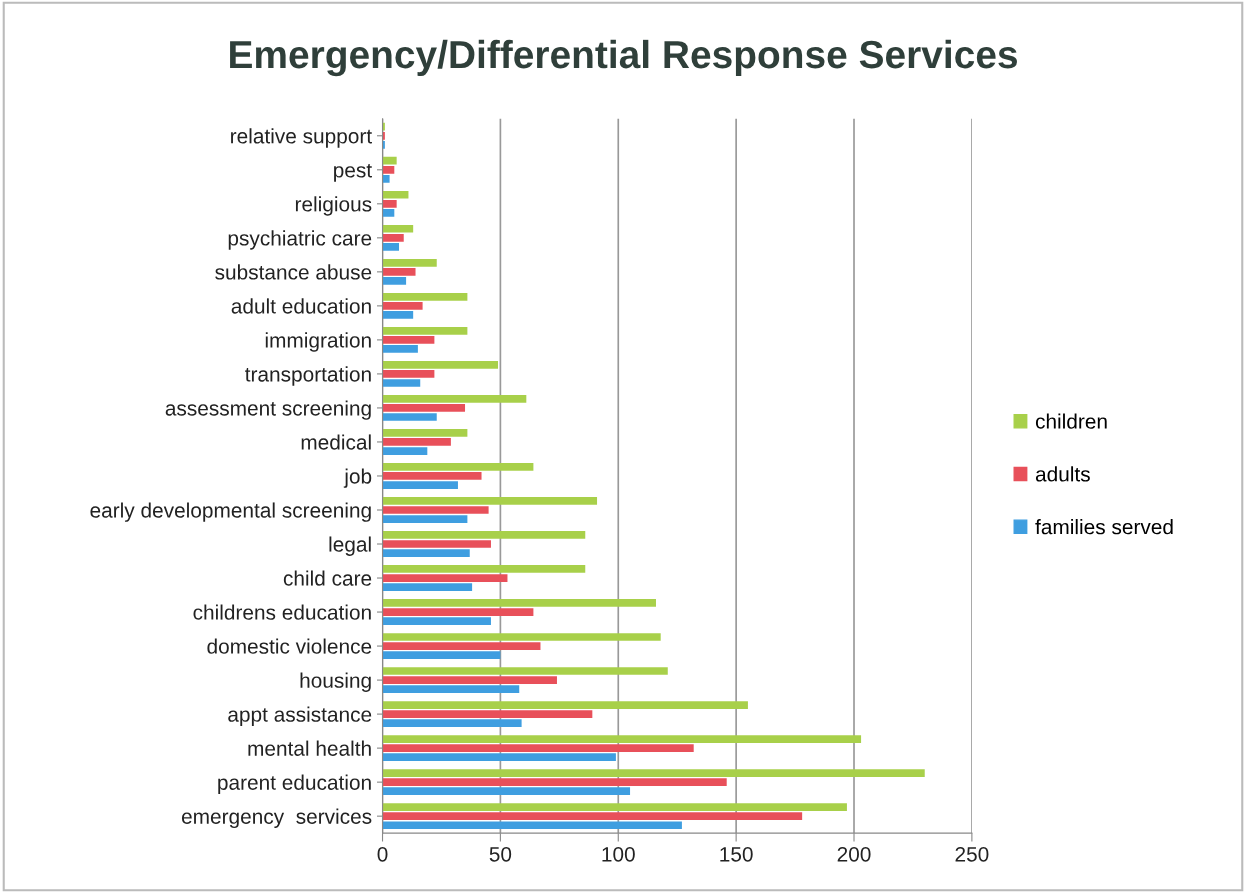 This screenshot has width=1246, height=893. I want to click on x-tick-label: 0, so click(382, 854).